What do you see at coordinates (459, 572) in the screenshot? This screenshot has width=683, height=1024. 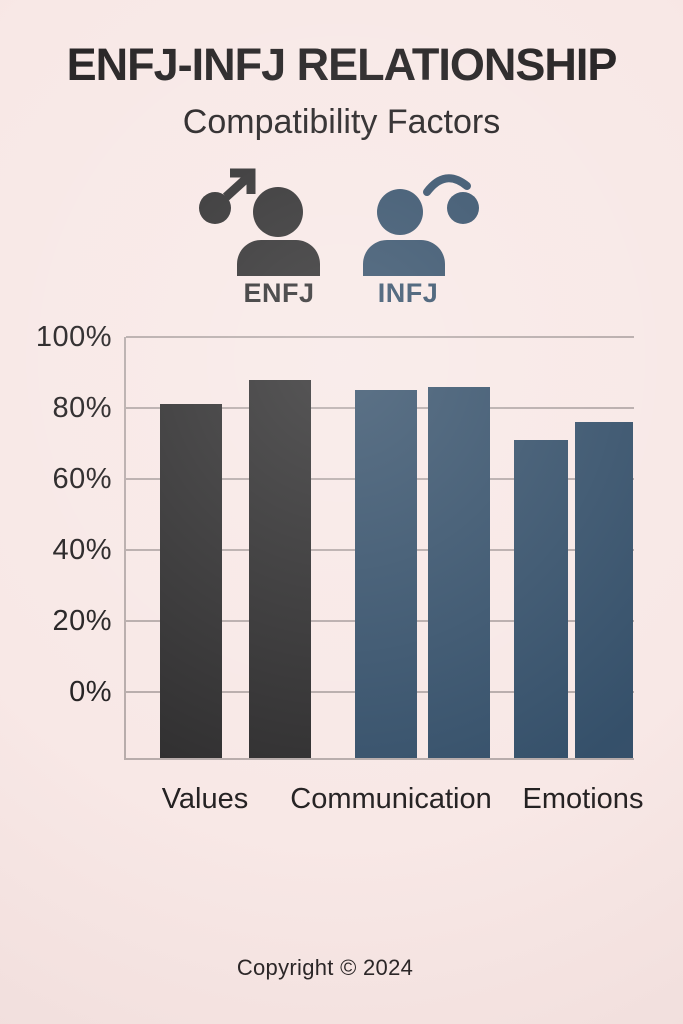 I see `bar-infj-communication` at bounding box center [459, 572].